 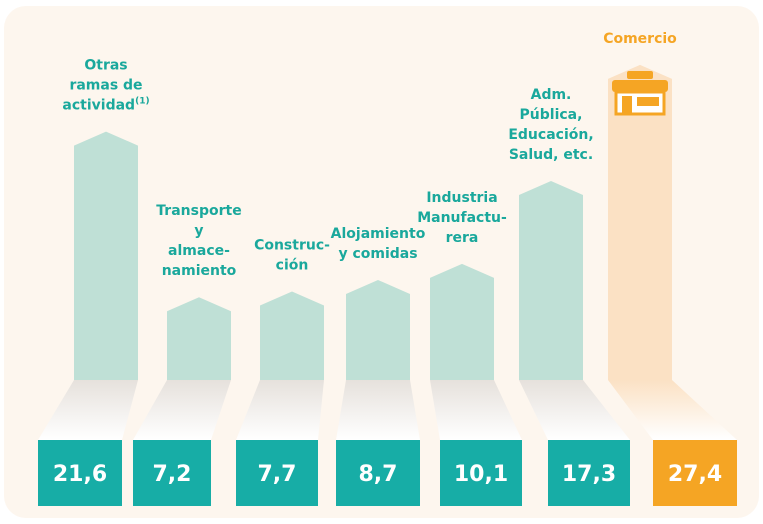 I want to click on value-label: 10,1, so click(x=481, y=474).